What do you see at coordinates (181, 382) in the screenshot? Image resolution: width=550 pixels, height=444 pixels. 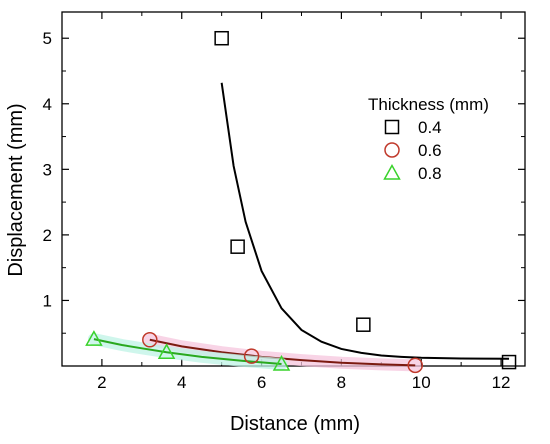 I see `x-tick-label: 4` at bounding box center [181, 382].